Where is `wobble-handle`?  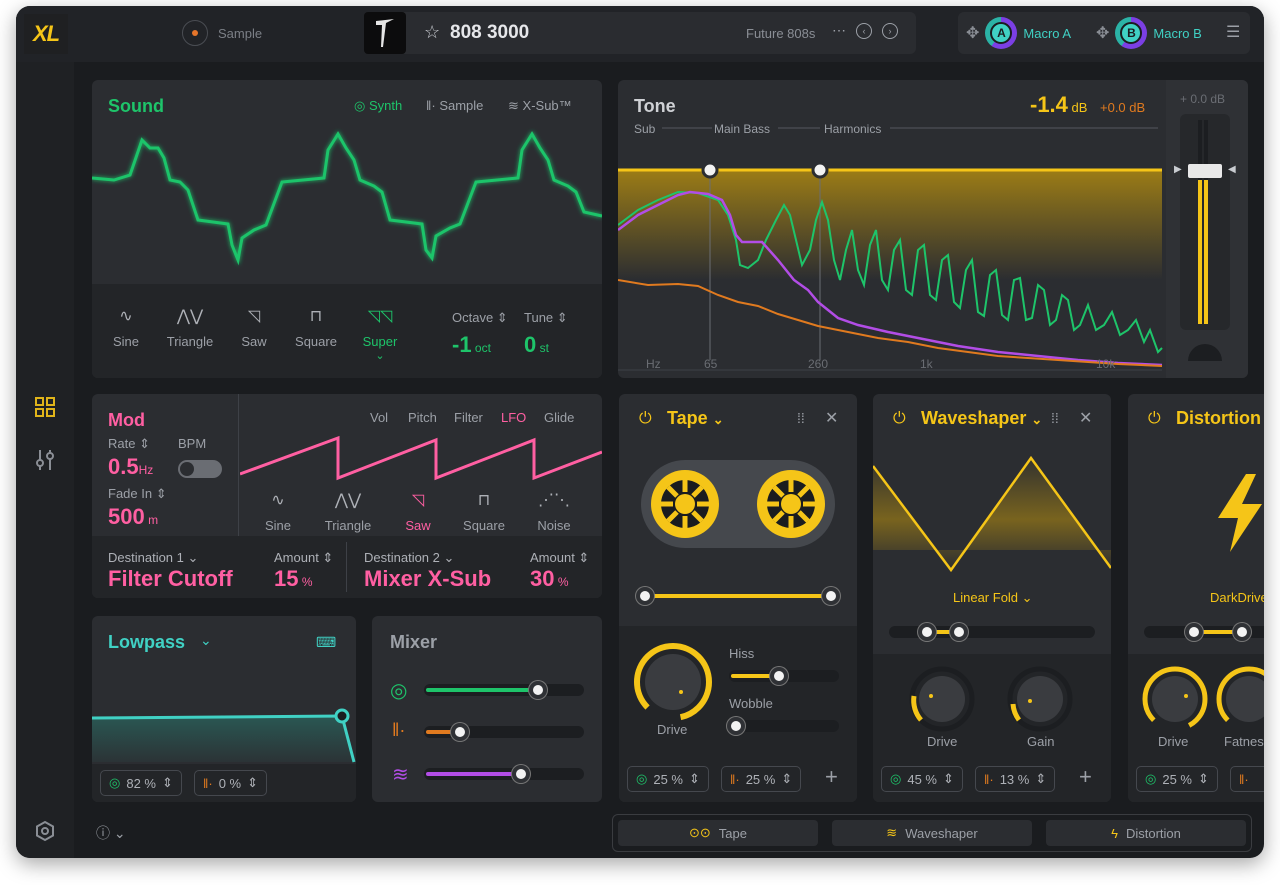 wobble-handle is located at coordinates (736, 726).